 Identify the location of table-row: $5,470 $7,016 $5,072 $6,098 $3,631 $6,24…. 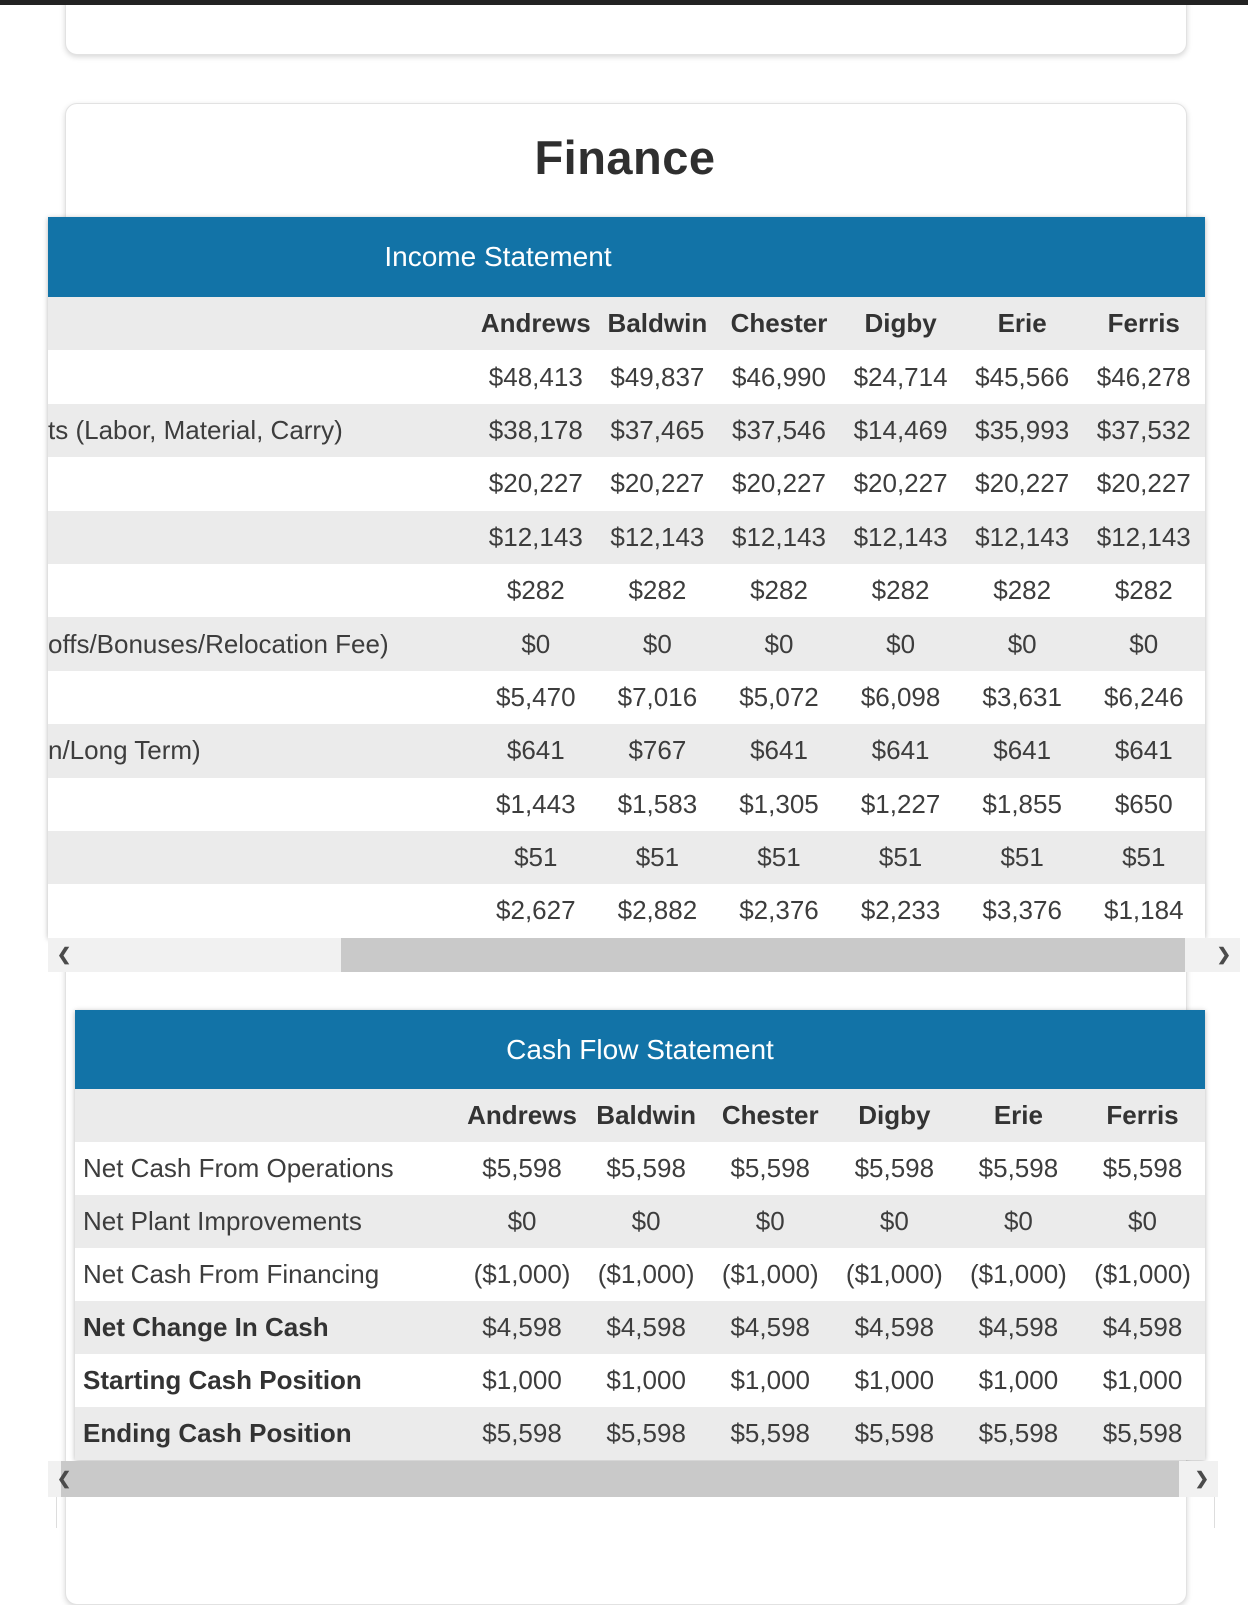
(626, 697).